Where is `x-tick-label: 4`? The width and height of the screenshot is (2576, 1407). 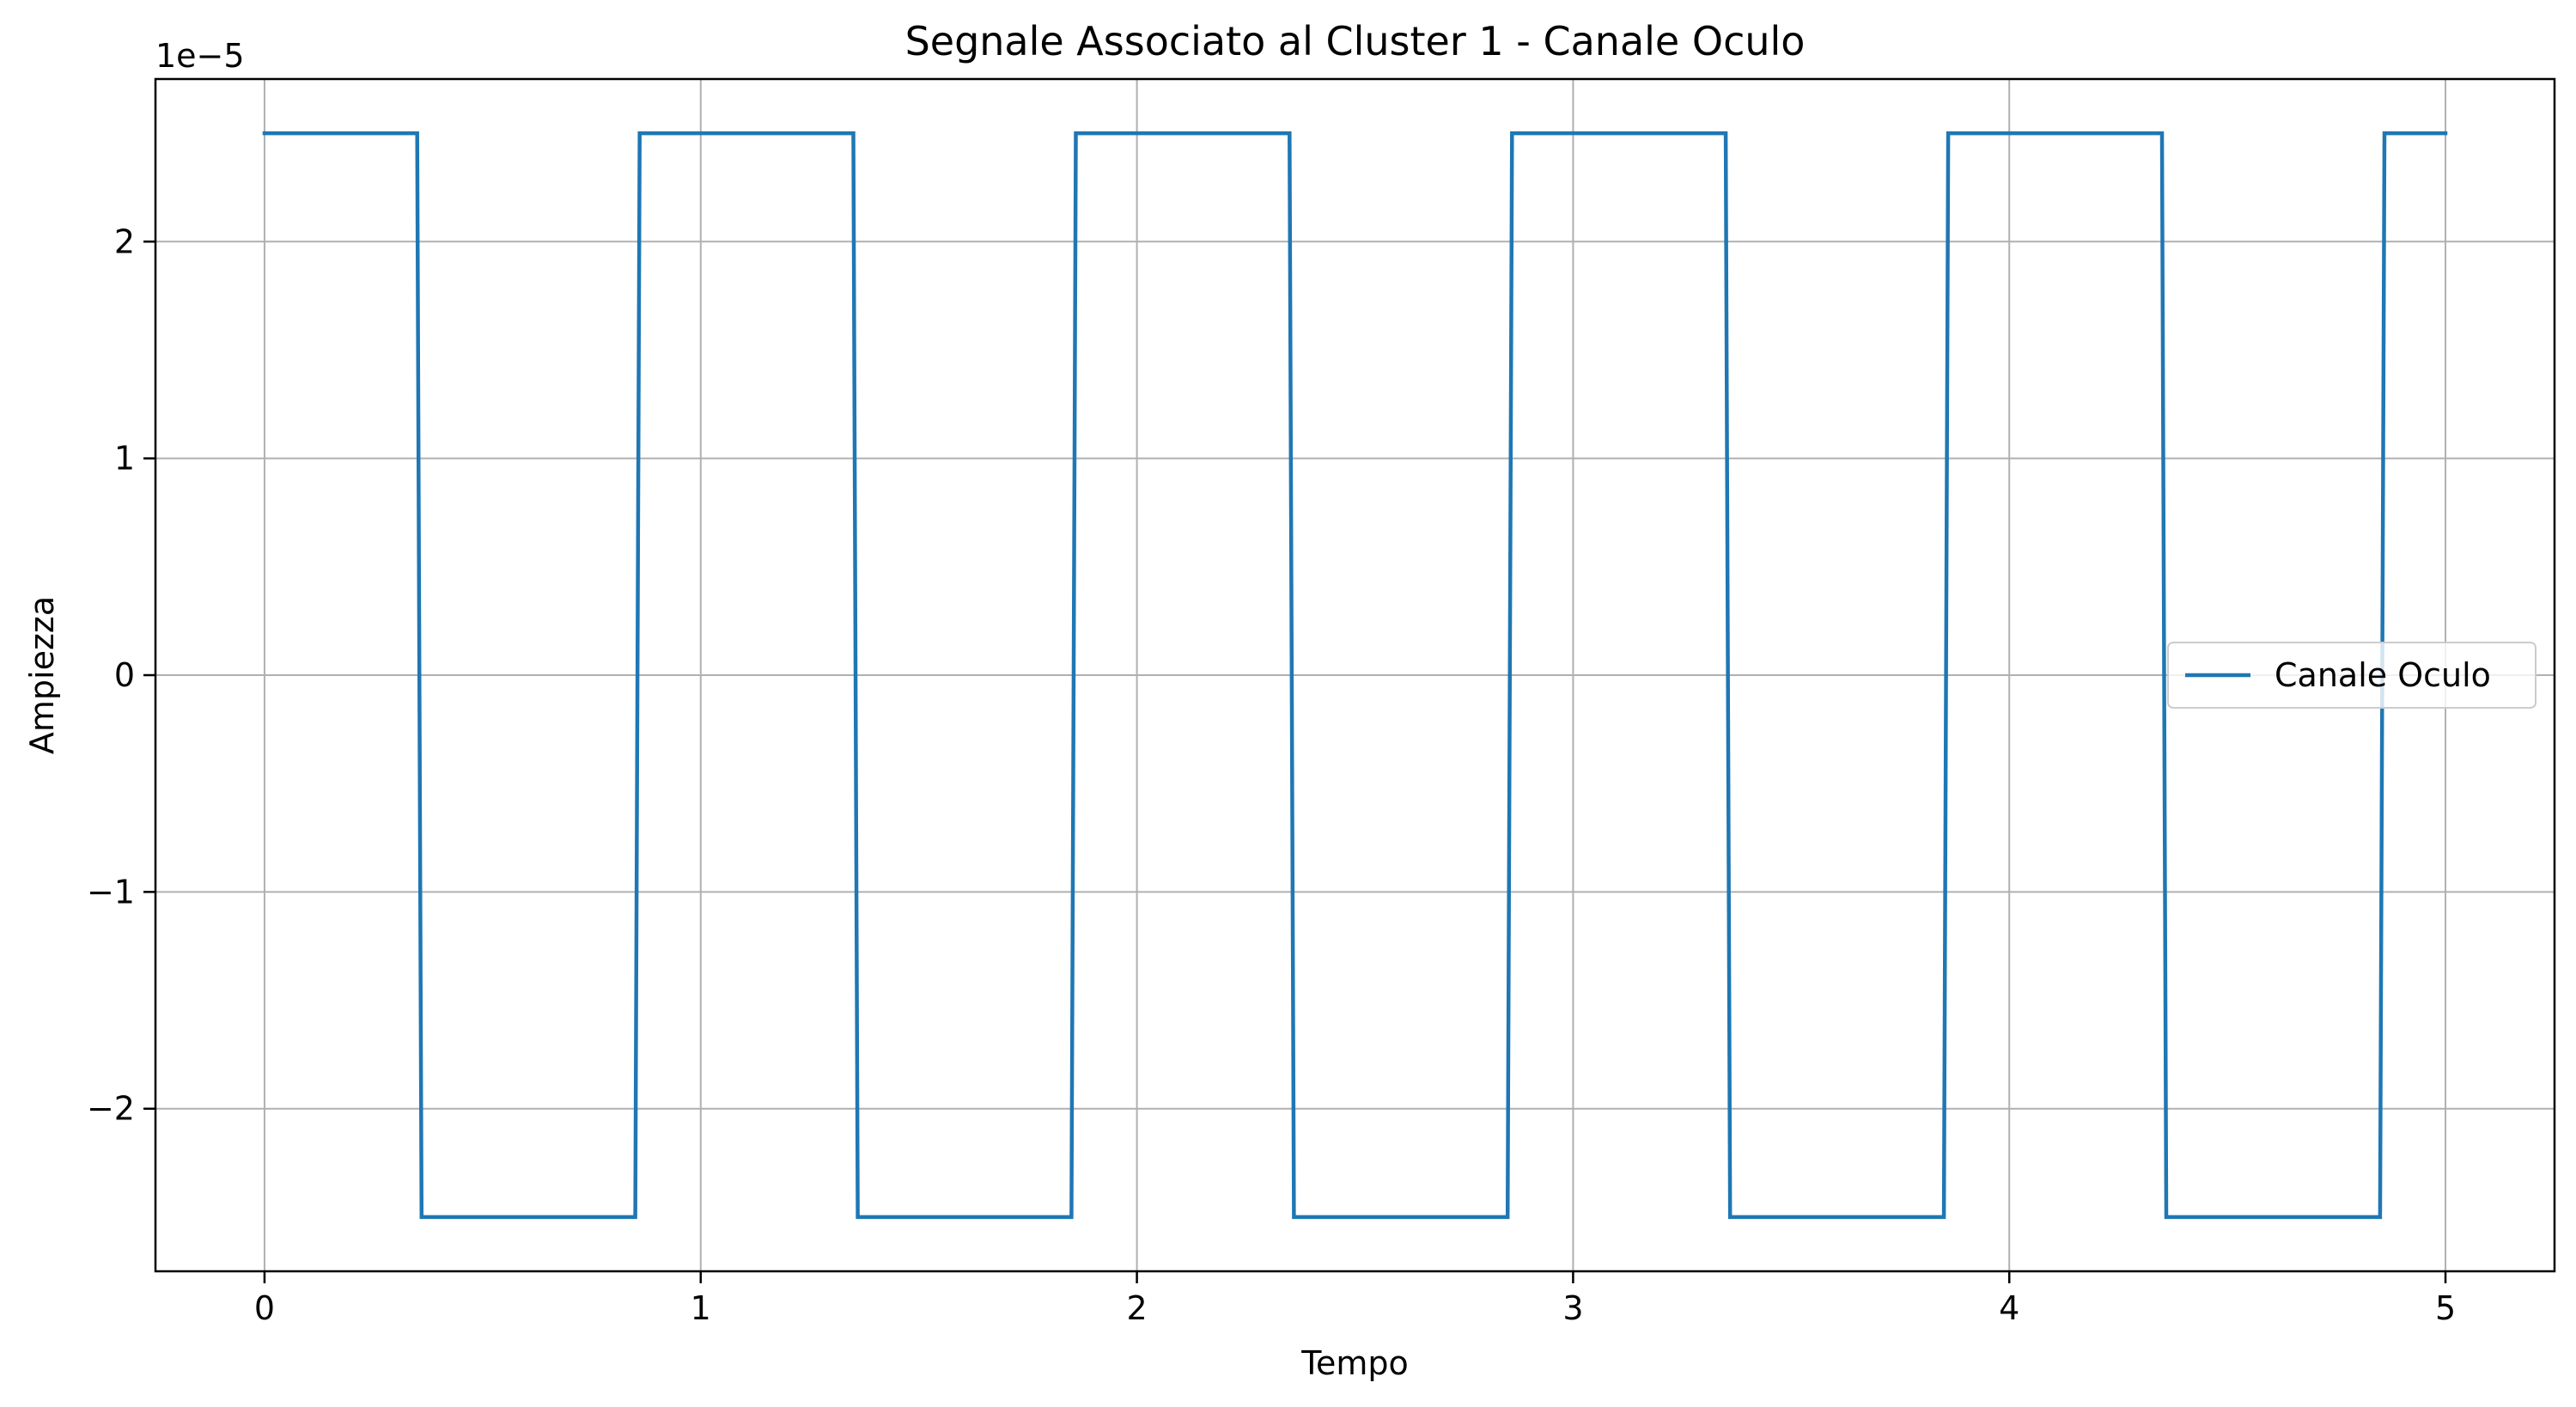 x-tick-label: 4 is located at coordinates (2009, 1308).